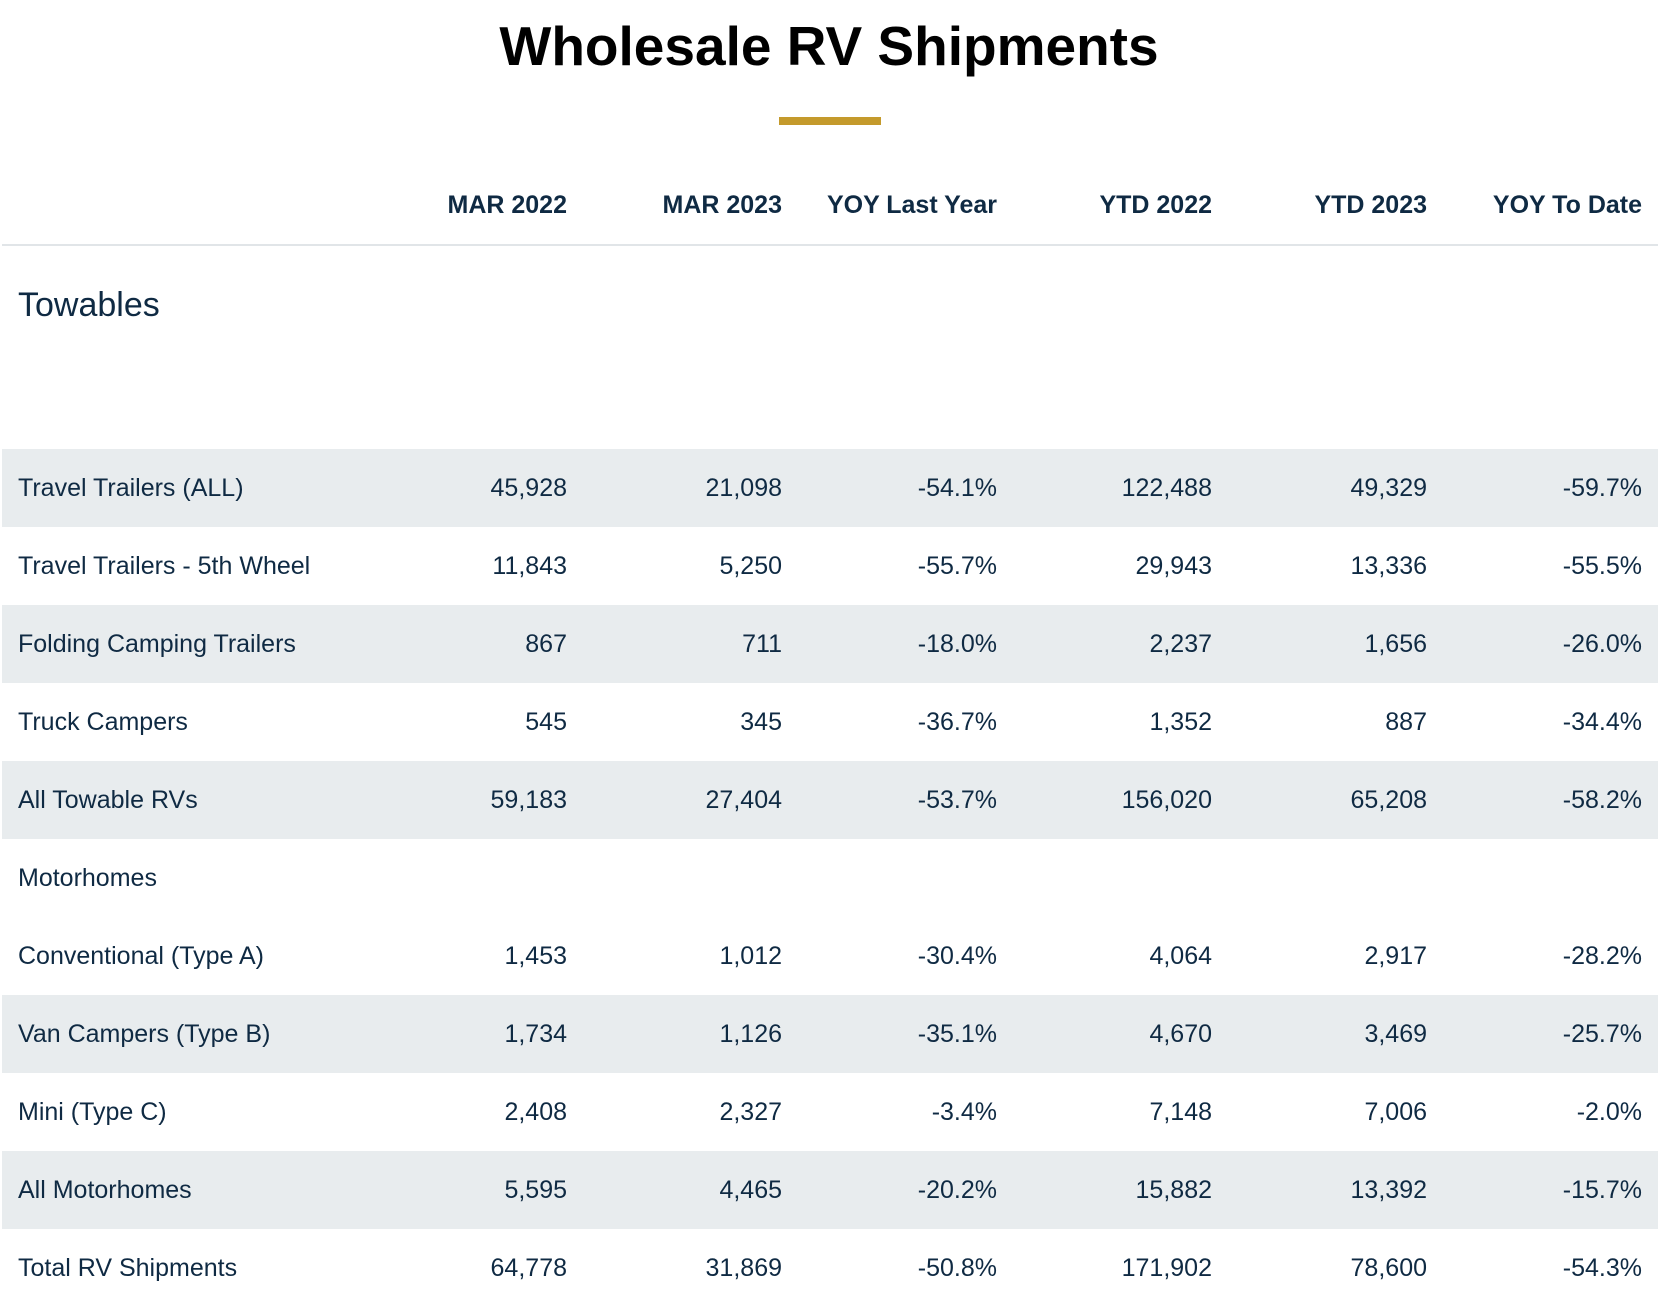  I want to click on table-row: Truck Campers 545 345 -36.7% 1,352 887 -34.4%, so click(830, 722).